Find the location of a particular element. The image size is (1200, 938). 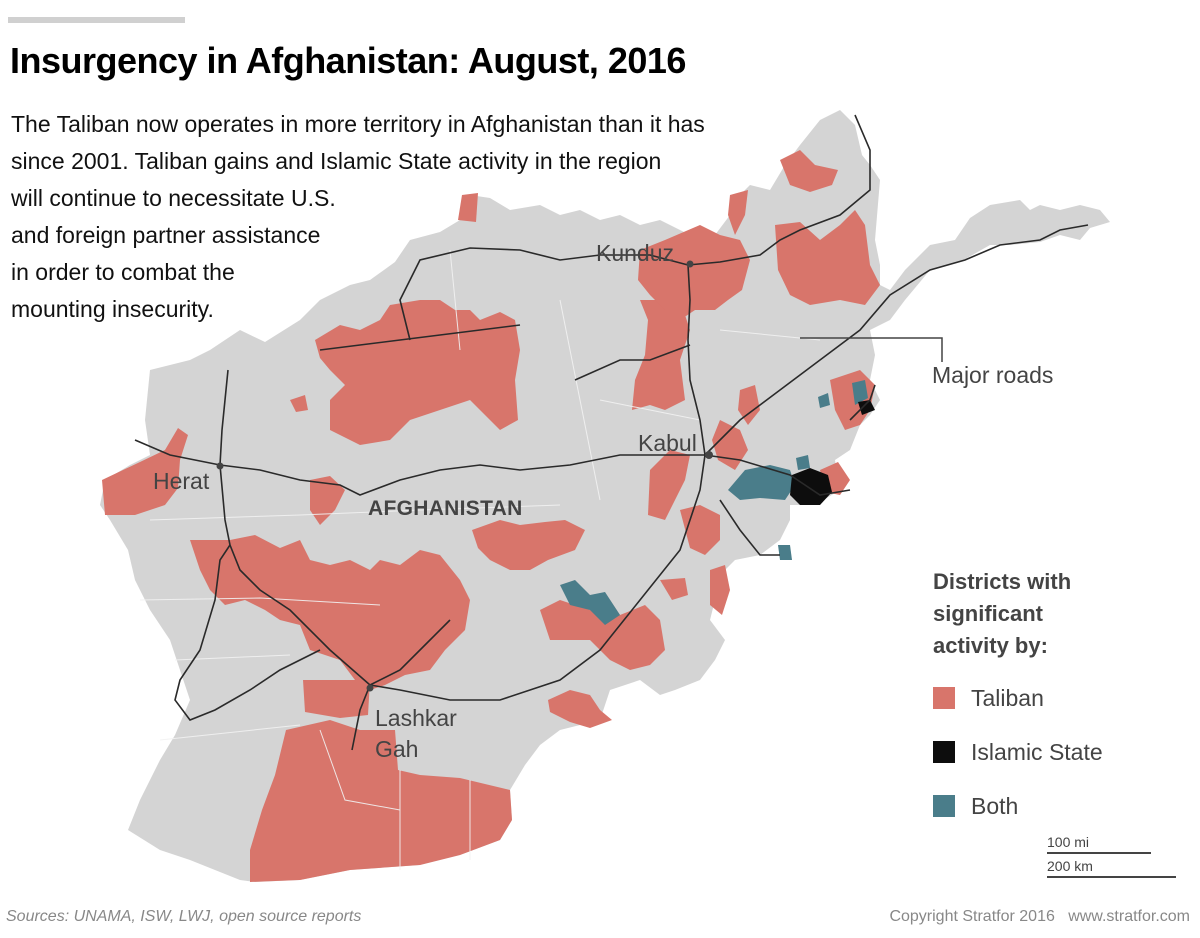

scale-miles-label: 100 mi is located at coordinates (1068, 842).